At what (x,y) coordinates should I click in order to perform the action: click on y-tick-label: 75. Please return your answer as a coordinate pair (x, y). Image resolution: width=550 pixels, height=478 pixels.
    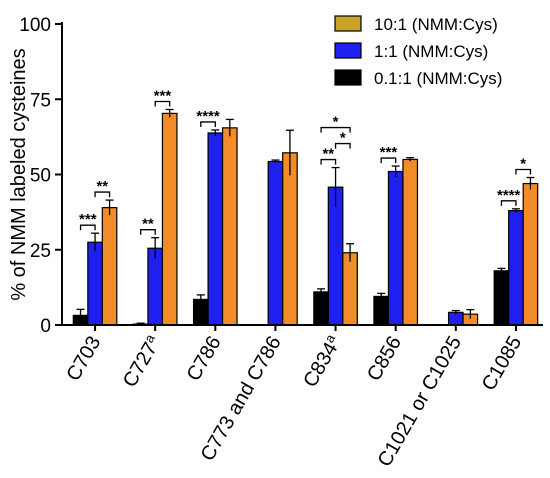
    Looking at the image, I should click on (40, 100).